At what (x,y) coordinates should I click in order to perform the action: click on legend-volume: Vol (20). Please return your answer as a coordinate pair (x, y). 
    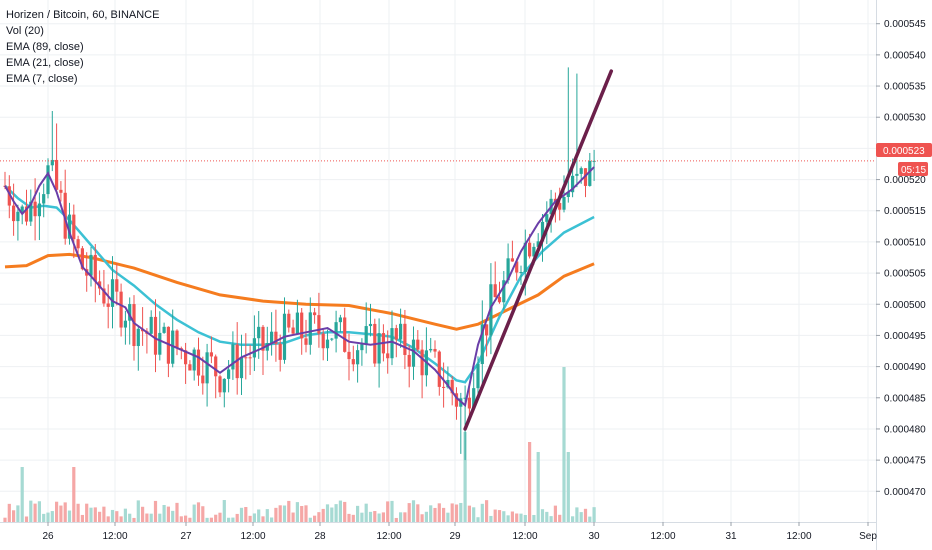
    Looking at the image, I should click on (25, 31).